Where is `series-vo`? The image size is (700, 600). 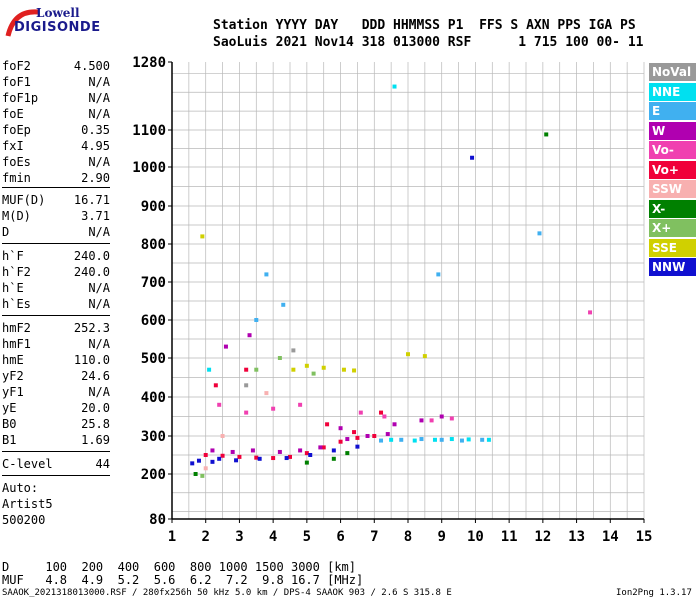 series-vo is located at coordinates (293, 414).